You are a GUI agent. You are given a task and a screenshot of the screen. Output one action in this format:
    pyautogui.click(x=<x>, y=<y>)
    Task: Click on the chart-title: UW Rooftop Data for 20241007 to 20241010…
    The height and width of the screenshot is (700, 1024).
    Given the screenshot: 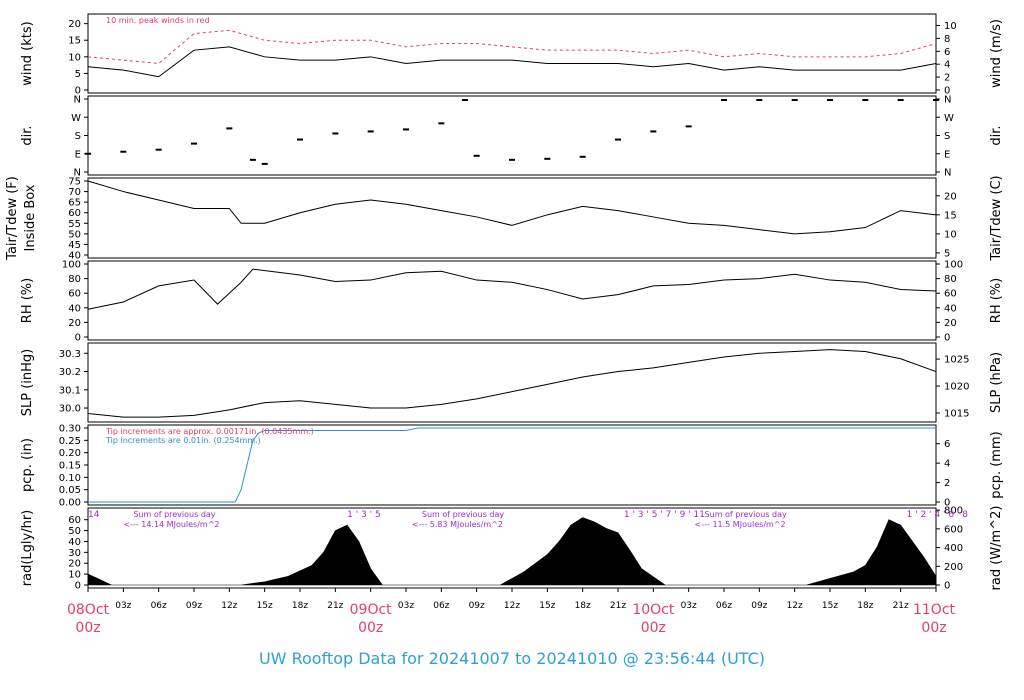 What is the action you would take?
    pyautogui.click(x=512, y=658)
    